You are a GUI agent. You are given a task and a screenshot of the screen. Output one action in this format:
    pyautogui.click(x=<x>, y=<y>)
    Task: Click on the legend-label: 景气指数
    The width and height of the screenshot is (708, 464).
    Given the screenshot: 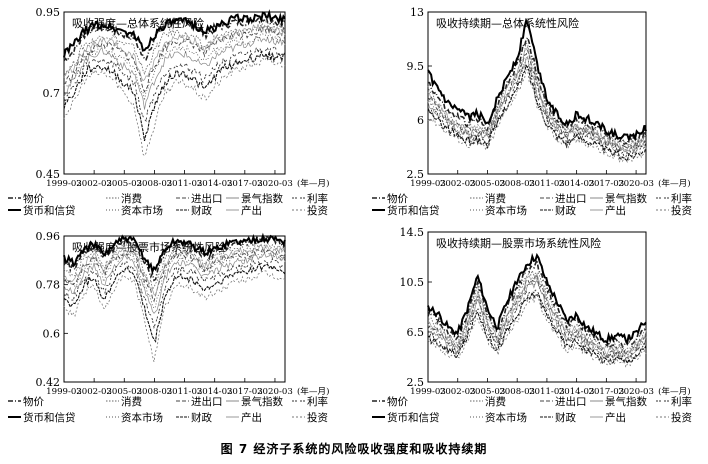 What is the action you would take?
    pyautogui.click(x=262, y=401)
    